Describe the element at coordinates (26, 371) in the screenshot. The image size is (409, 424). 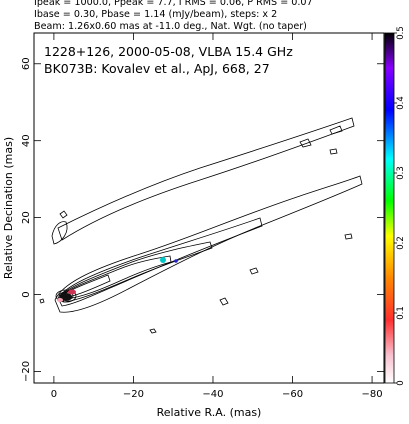
I see `y-tick-label: −20` at that location.